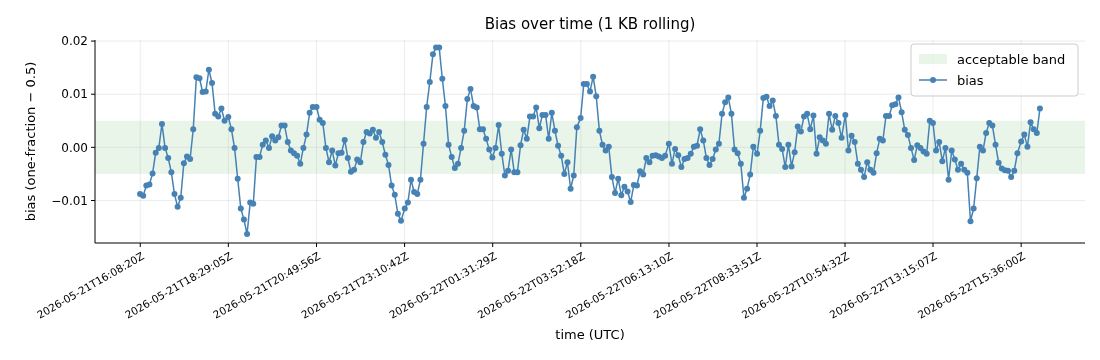 This screenshot has height=360, width=1100. Describe the element at coordinates (970, 80) in the screenshot. I see `legend-label: bias` at that location.